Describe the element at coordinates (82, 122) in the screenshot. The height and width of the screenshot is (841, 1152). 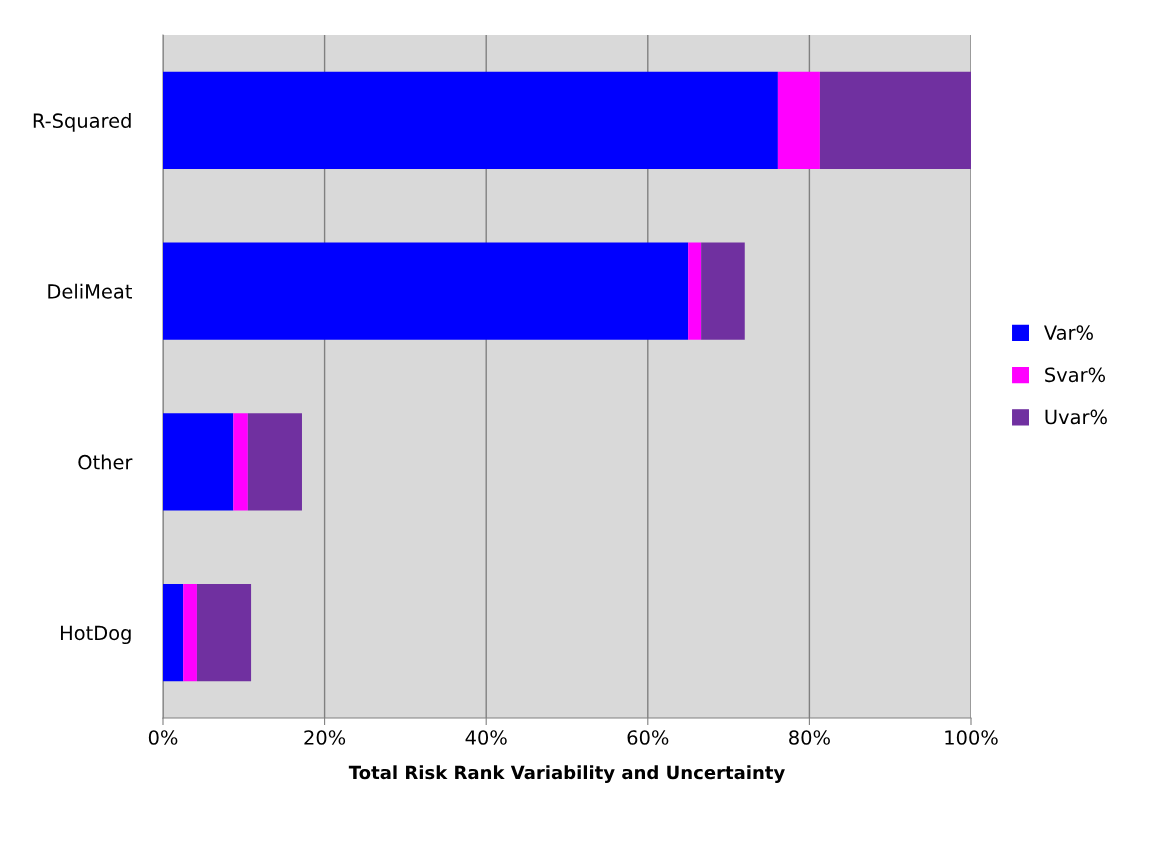
I see `y-tick-label: R-Squared` at that location.